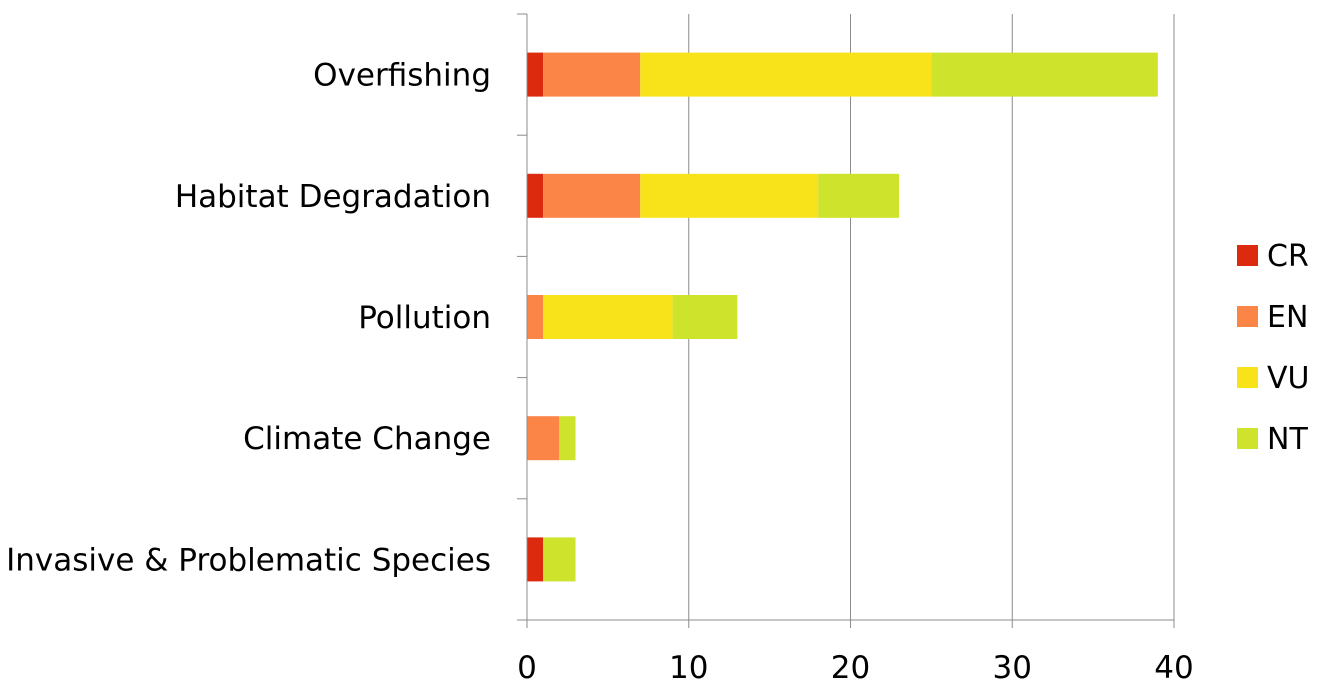 The width and height of the screenshot is (1322, 689). What do you see at coordinates (424, 318) in the screenshot?
I see `category-label: Pollution` at bounding box center [424, 318].